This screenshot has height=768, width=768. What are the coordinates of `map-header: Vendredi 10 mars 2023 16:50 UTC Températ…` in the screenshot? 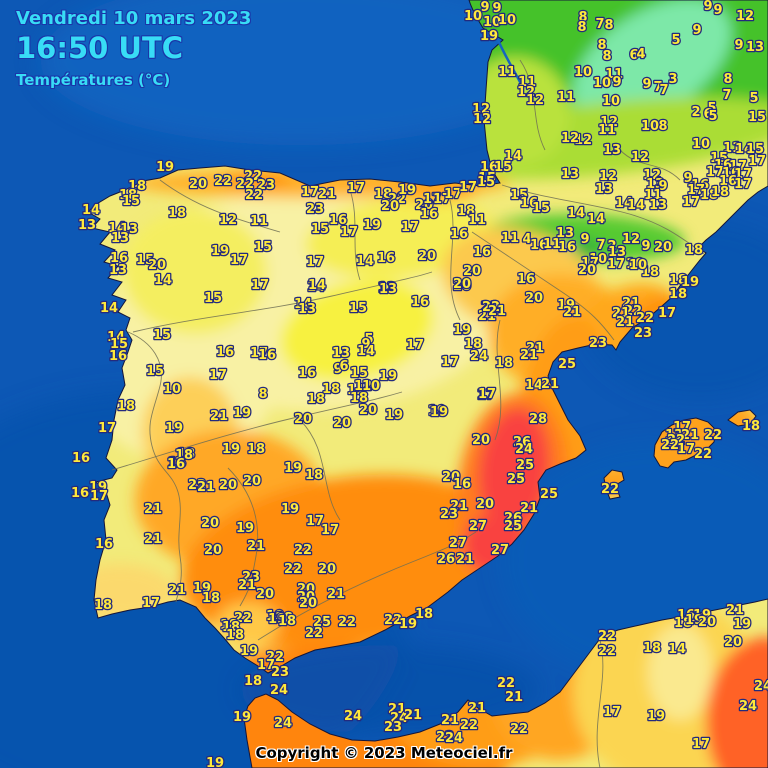 It's located at (133, 48).